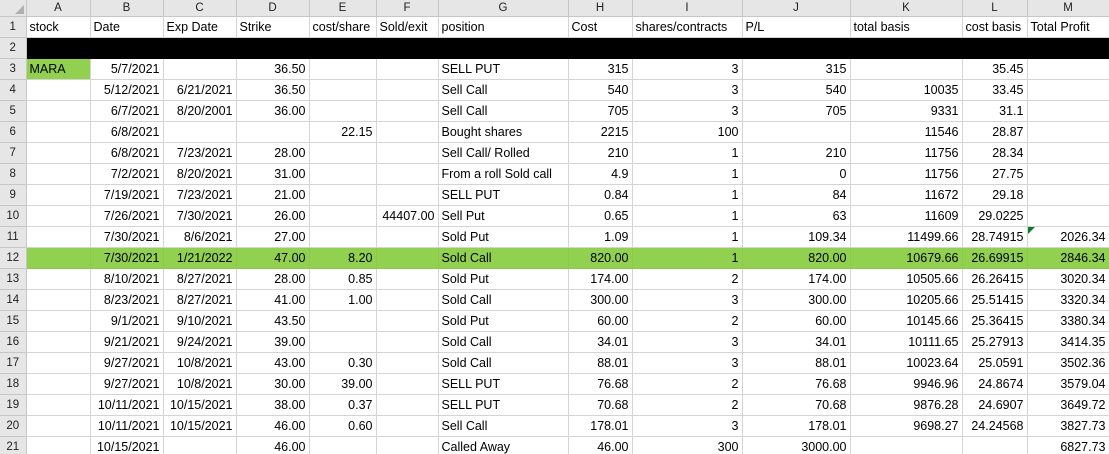 The height and width of the screenshot is (454, 1109). What do you see at coordinates (272, 426) in the screenshot?
I see `cell-D20-strike: 46.00` at bounding box center [272, 426].